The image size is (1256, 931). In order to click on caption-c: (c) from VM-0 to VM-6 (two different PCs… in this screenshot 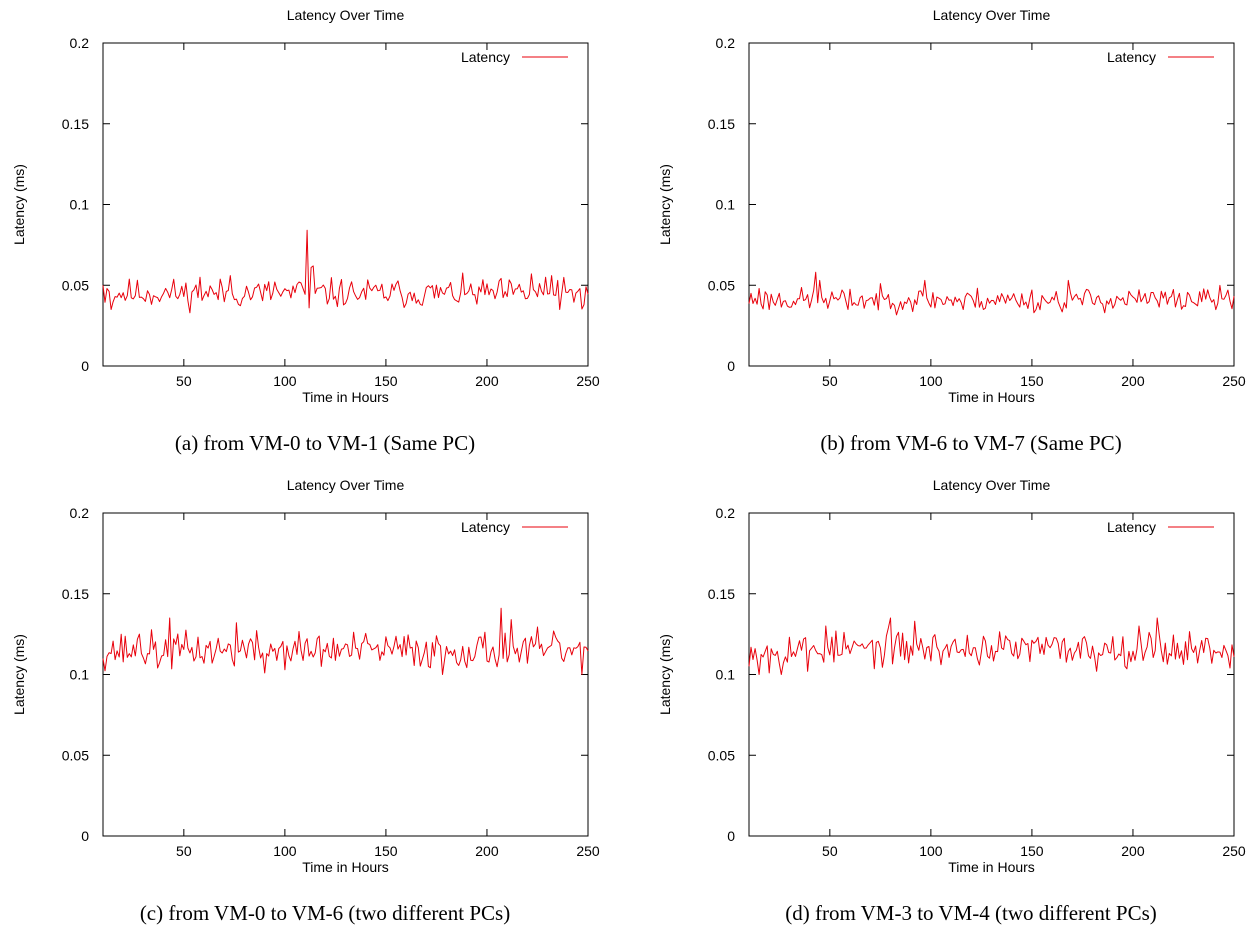, I will do `click(325, 913)`.